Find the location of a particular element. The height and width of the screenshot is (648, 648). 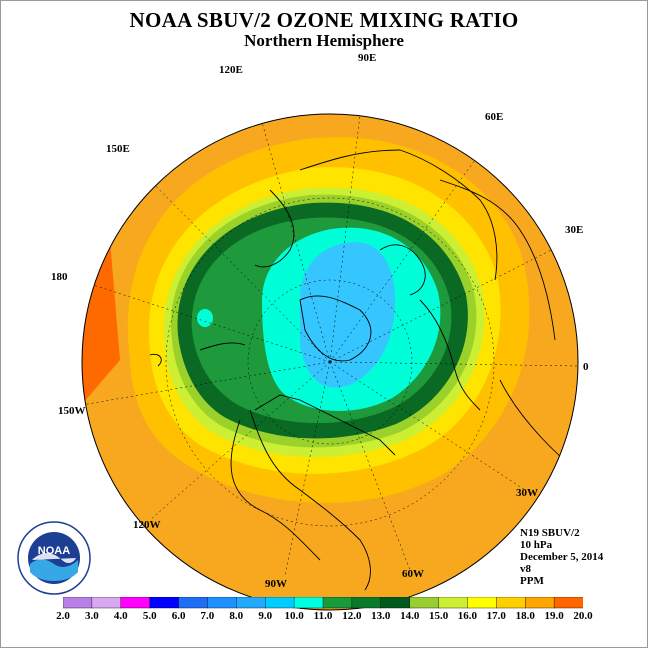

lon-label-0: 0 is located at coordinates (586, 367).